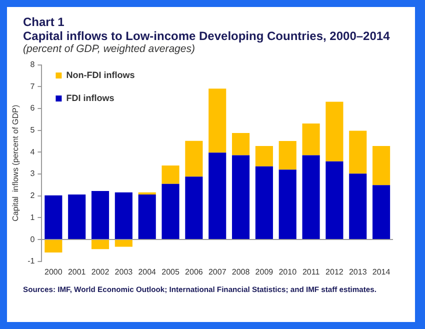  I want to click on x-tick-label: 2001, so click(77, 271).